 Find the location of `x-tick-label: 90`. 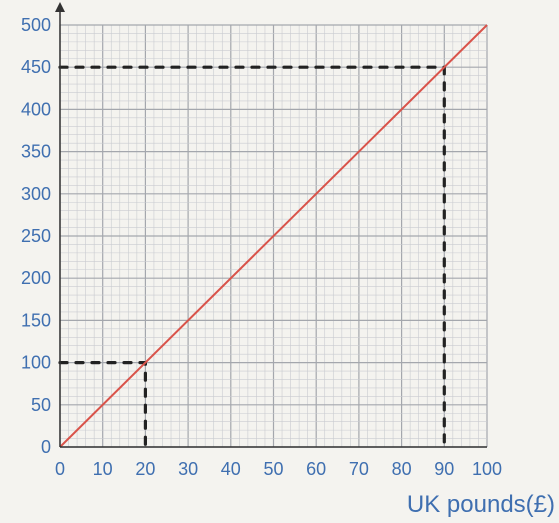

x-tick-label: 90 is located at coordinates (444, 469).